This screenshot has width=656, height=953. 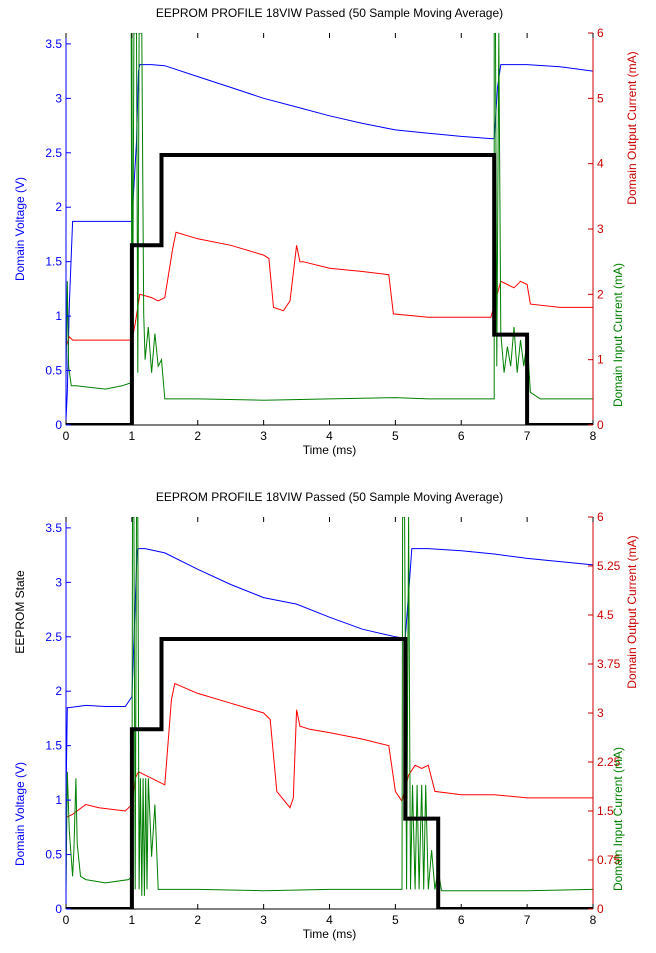 What do you see at coordinates (609, 762) in the screenshot?
I see `y-right-tick-label: 2.25` at bounding box center [609, 762].